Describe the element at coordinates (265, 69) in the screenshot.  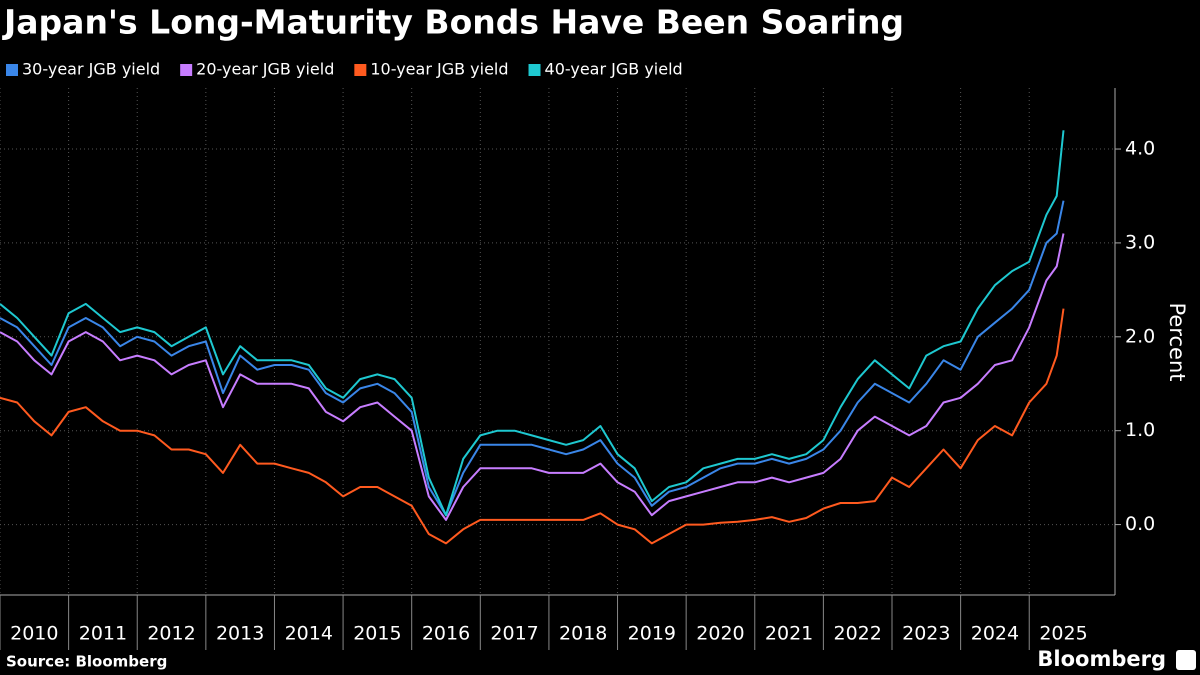
I see `legend-label: 20-year JGB yield` at that location.